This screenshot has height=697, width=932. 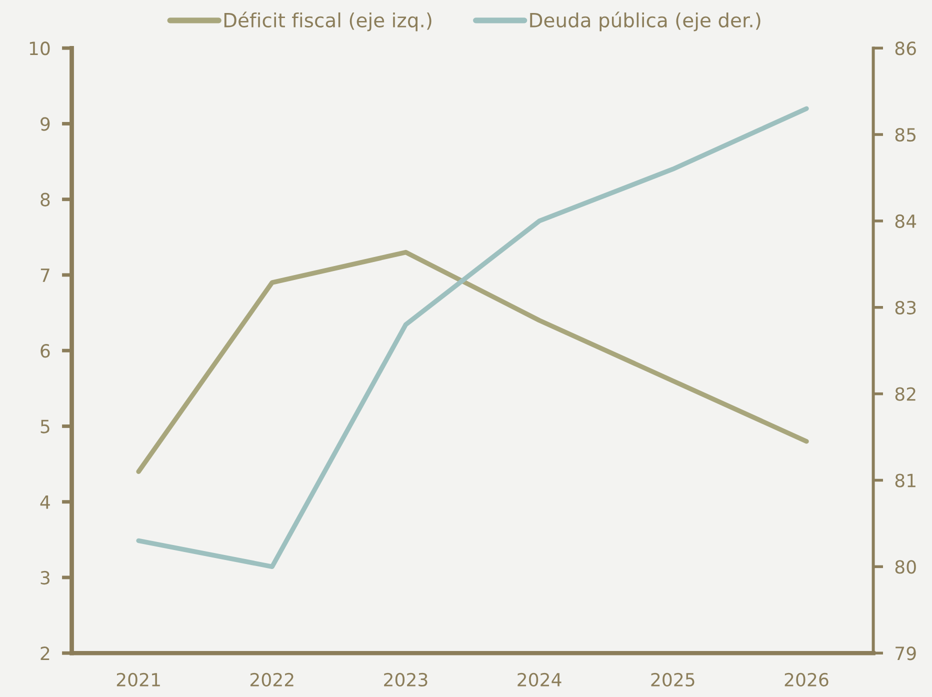 I want to click on y2-tick-label: 85, so click(x=905, y=135).